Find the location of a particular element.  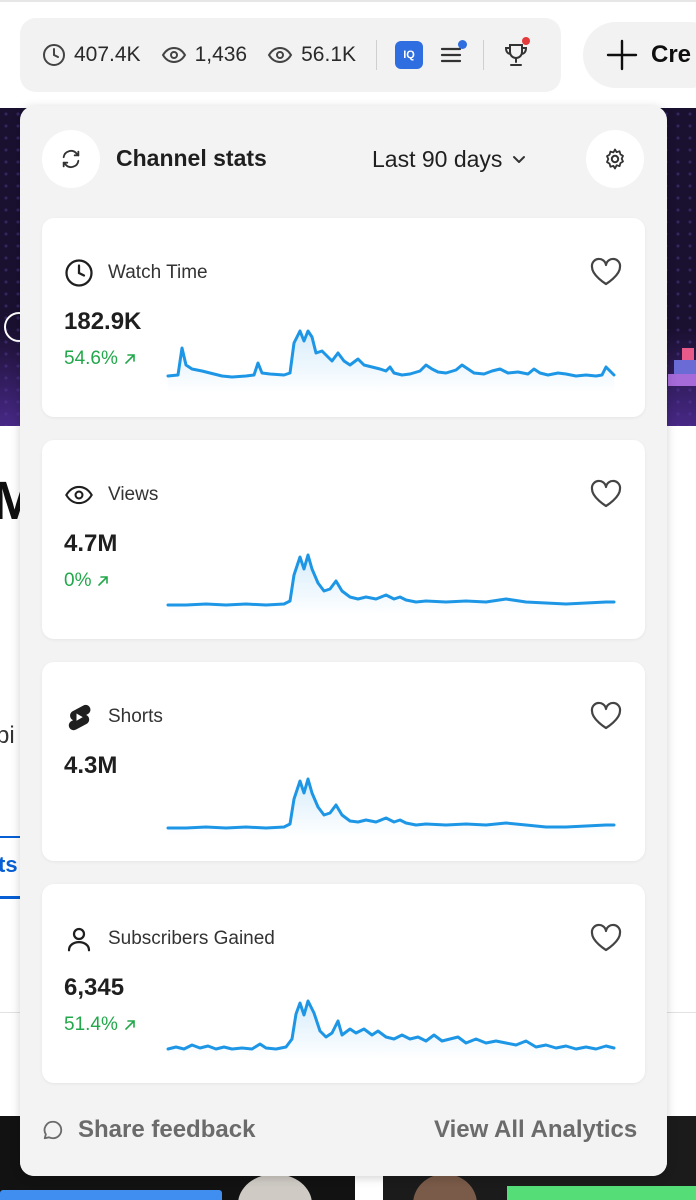

card-header: Shorts is located at coordinates (113, 717).